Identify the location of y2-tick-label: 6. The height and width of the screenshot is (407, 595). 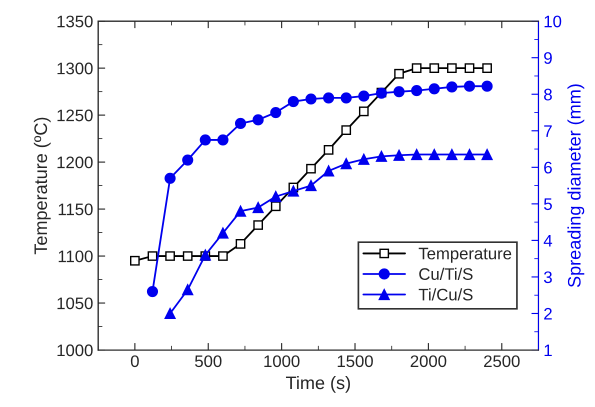
(548, 168).